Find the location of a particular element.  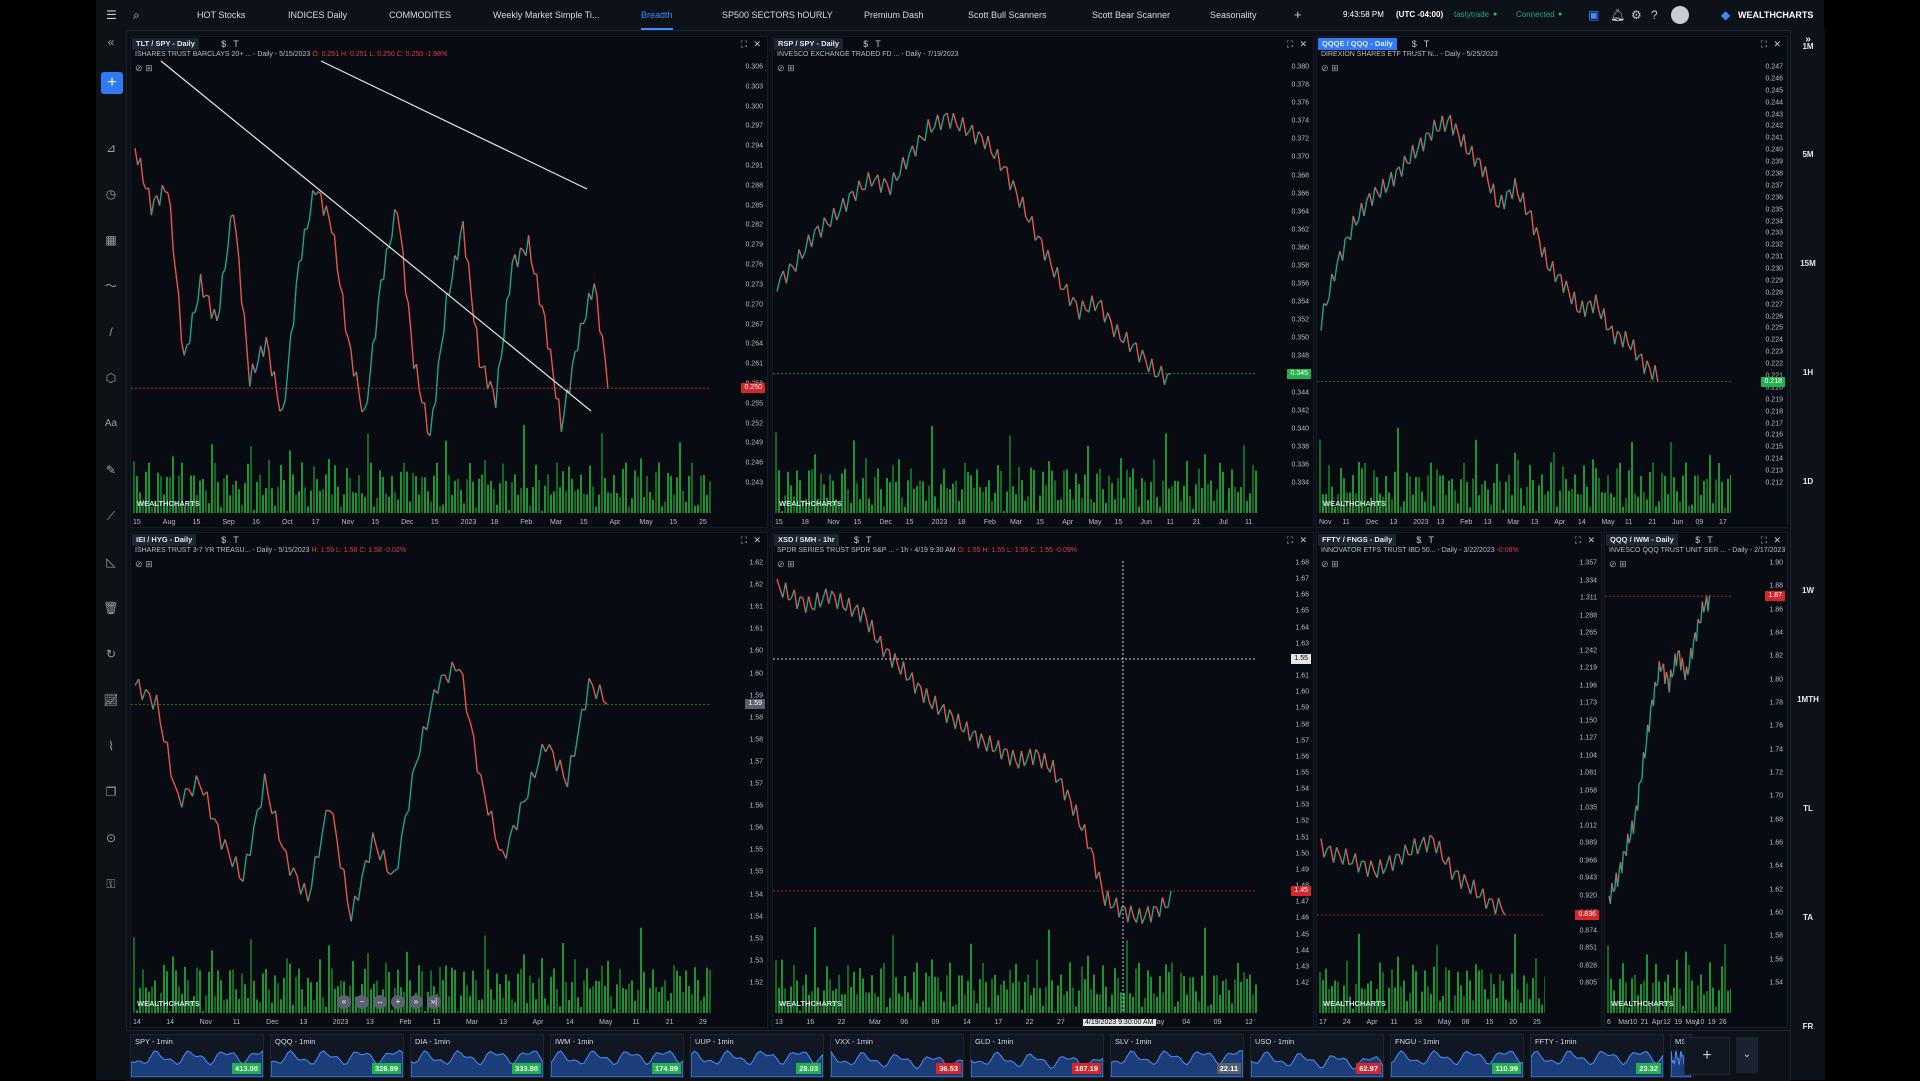

symbol-label: TLT / SPY - Daily is located at coordinates (165, 44).